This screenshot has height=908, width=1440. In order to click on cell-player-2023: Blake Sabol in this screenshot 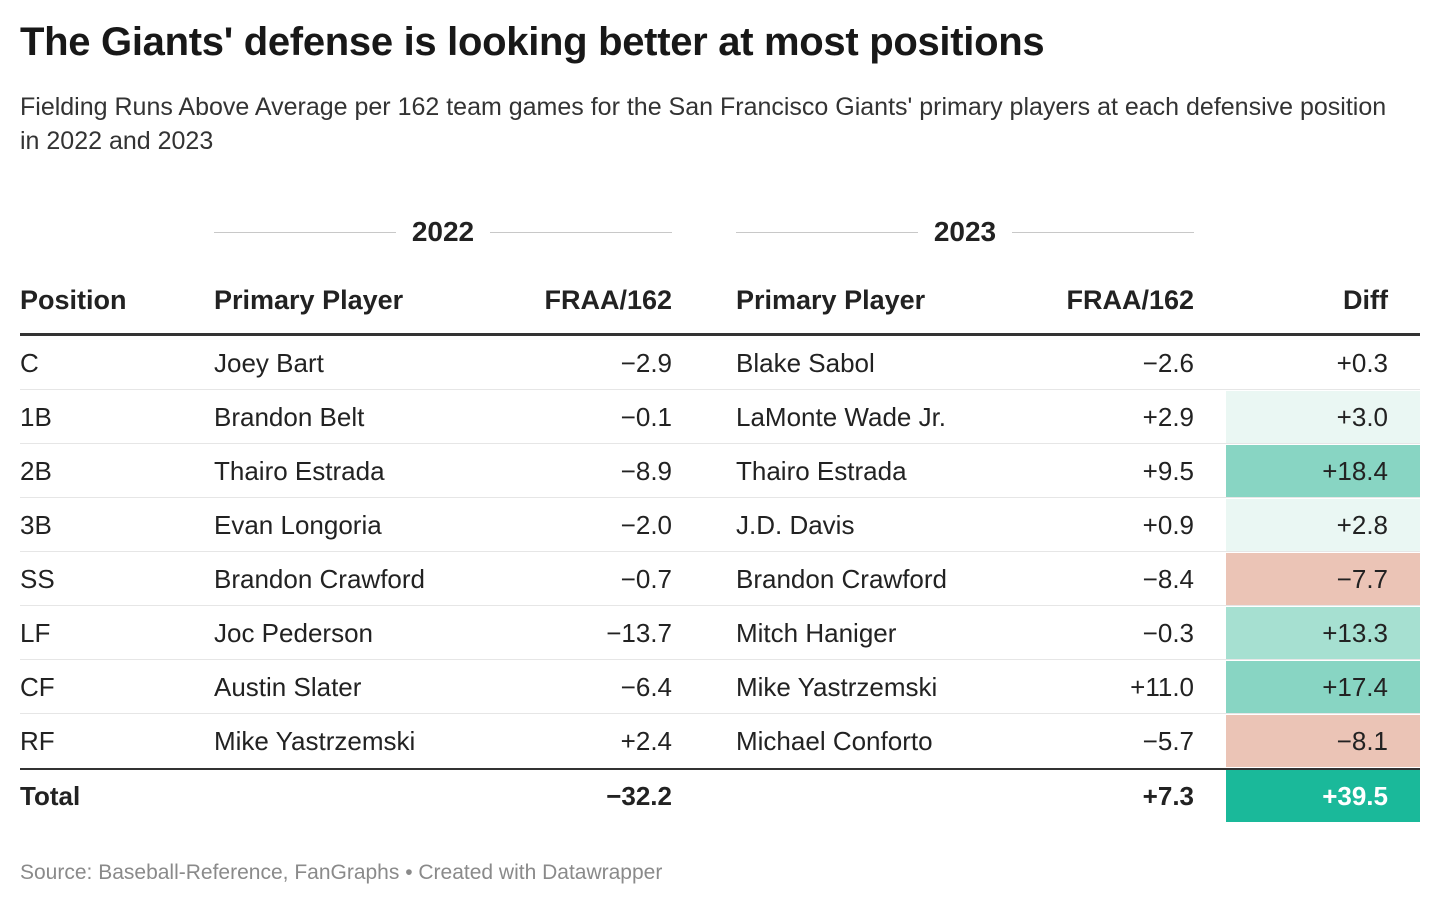, I will do `click(805, 363)`.